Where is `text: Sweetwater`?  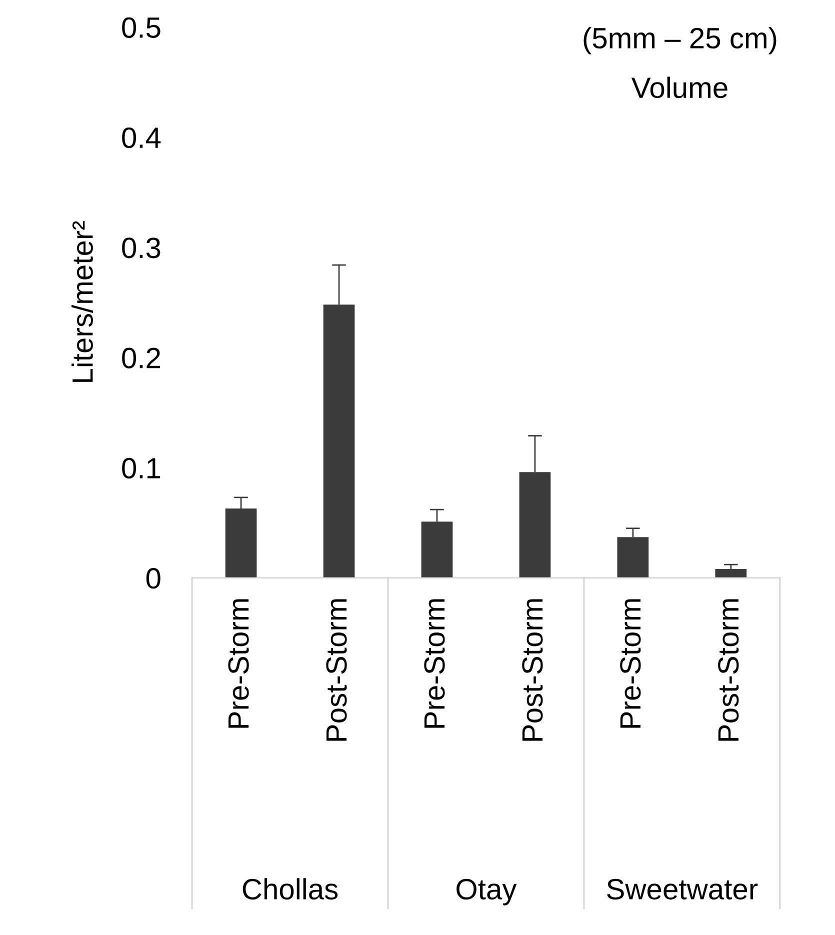 text: Sweetwater is located at coordinates (682, 889).